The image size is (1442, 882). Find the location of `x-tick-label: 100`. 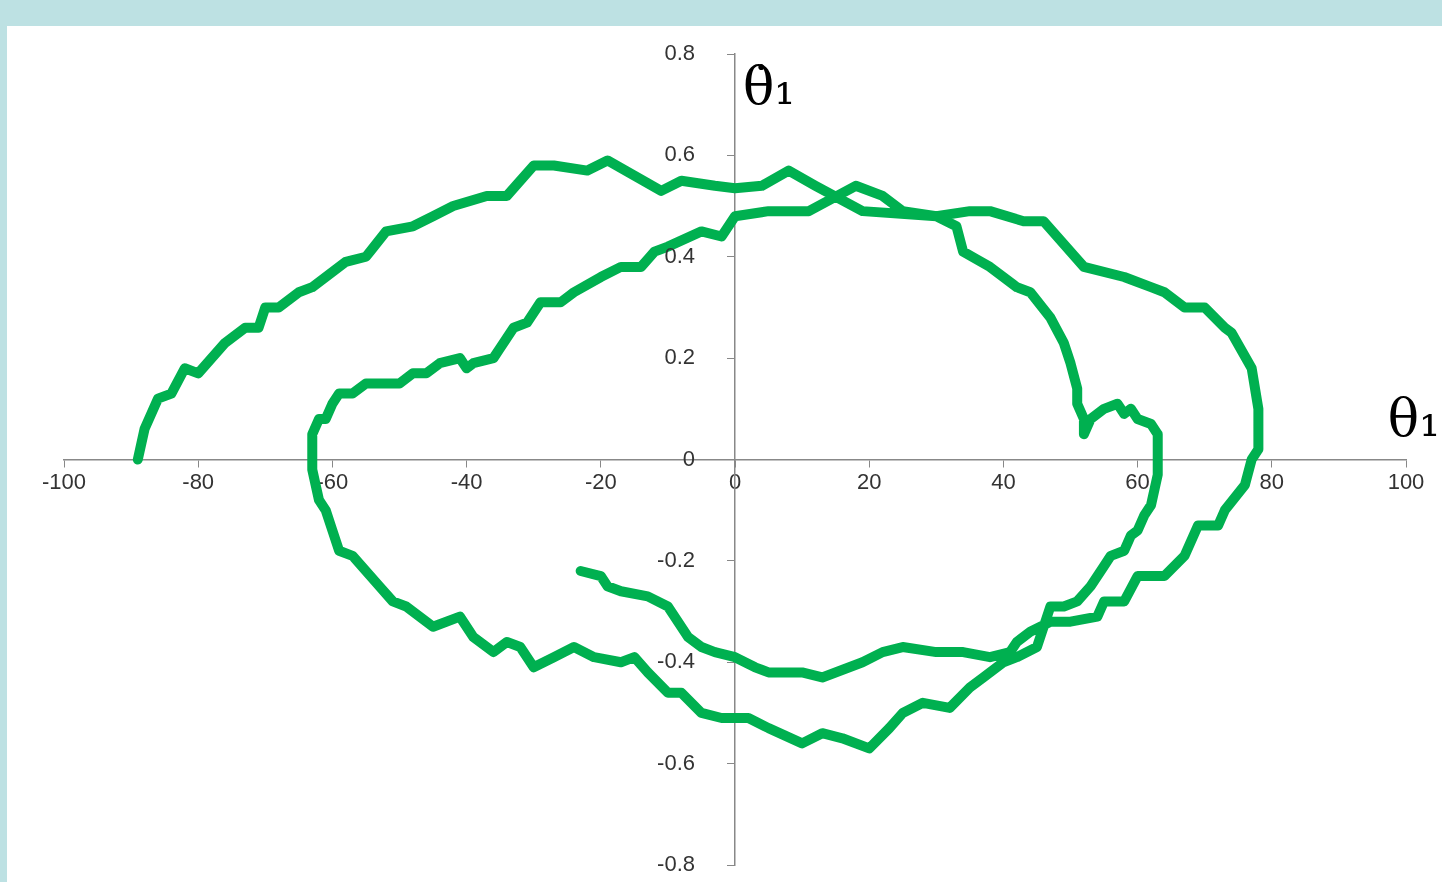

x-tick-label: 100 is located at coordinates (1406, 481).